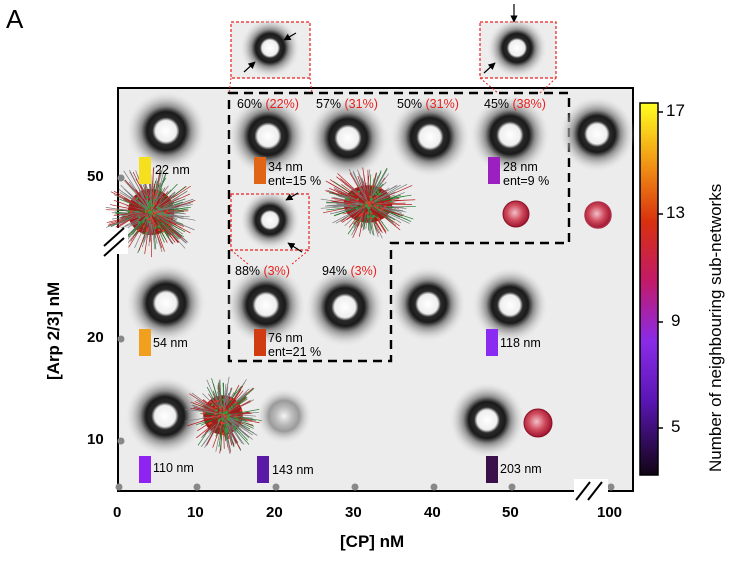  Describe the element at coordinates (516, 214) in the screenshot. I see `network-ball-r50-cp50` at that location.